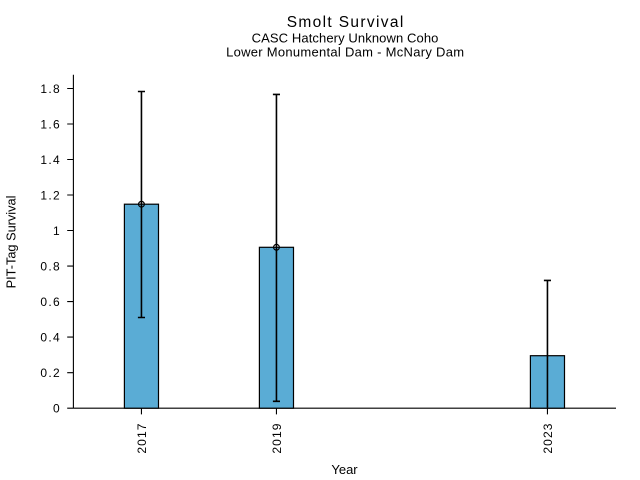  What do you see at coordinates (50, 373) in the screenshot?
I see `svg-text: 0.2` at bounding box center [50, 373].